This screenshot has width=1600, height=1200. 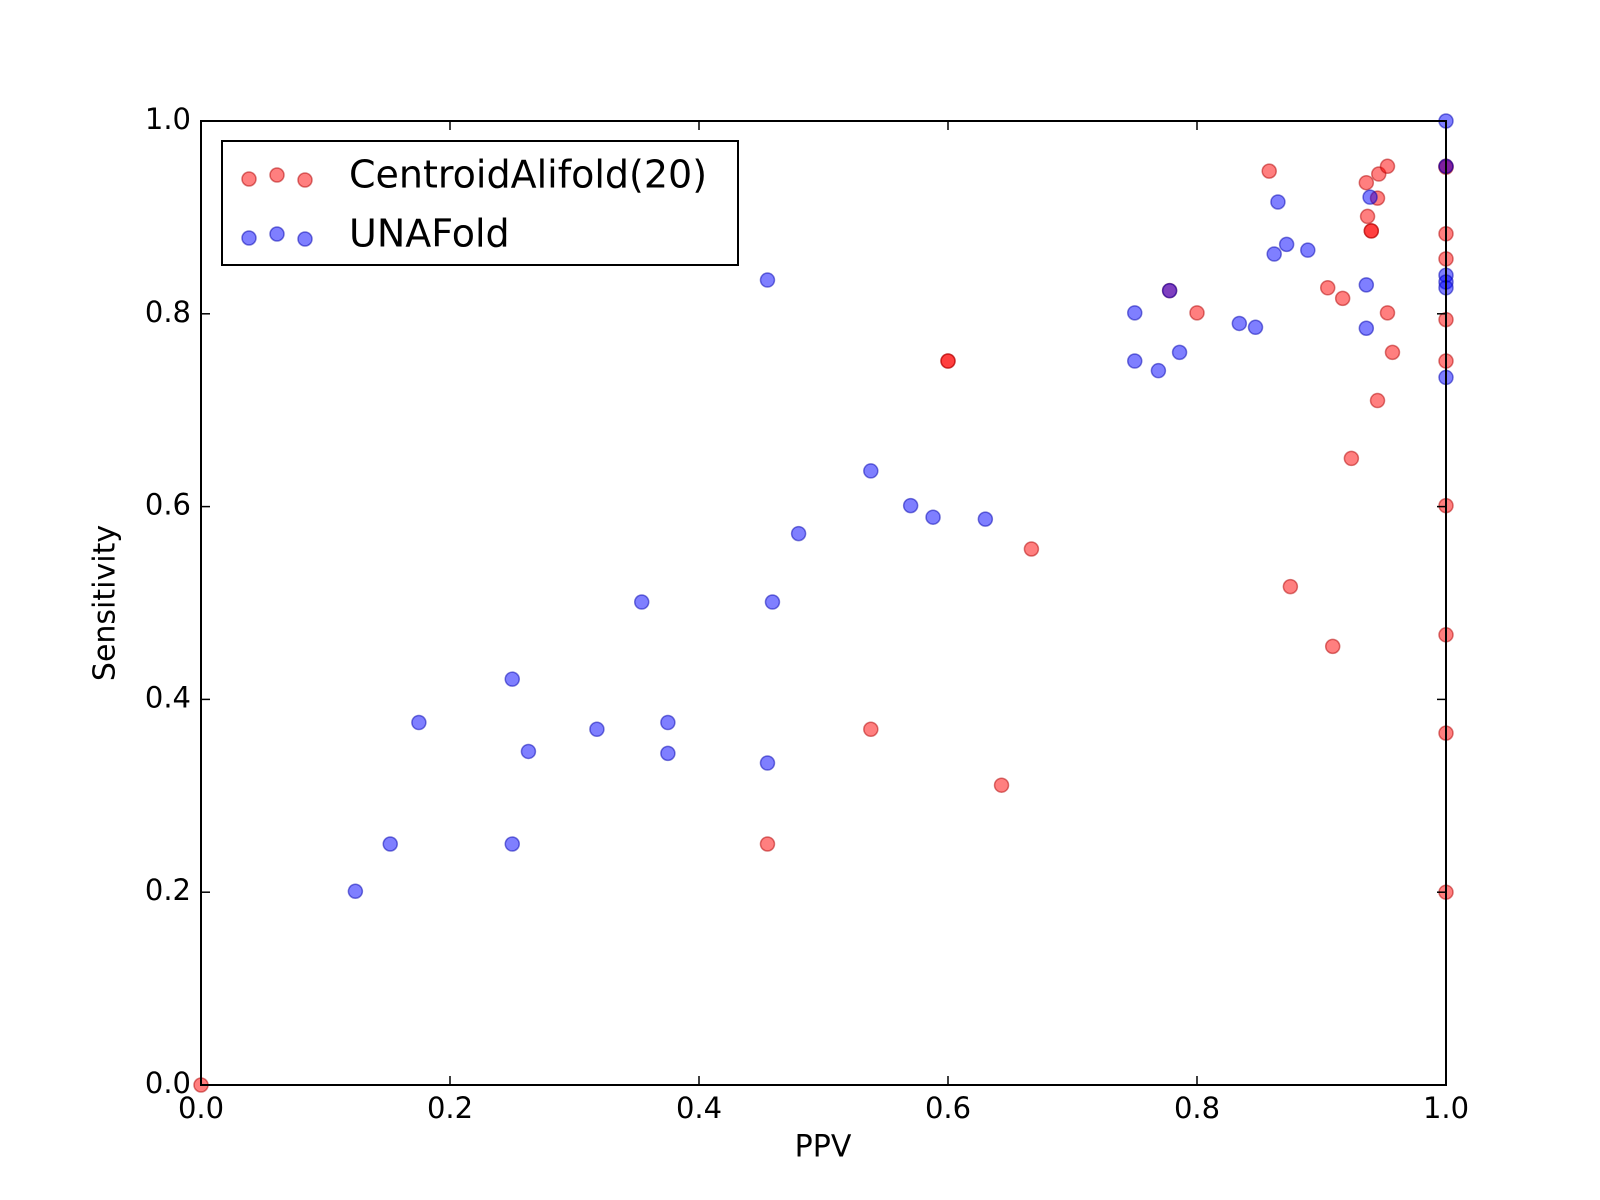 What do you see at coordinates (1446, 1108) in the screenshot?
I see `x-tick-label: 1.0` at bounding box center [1446, 1108].